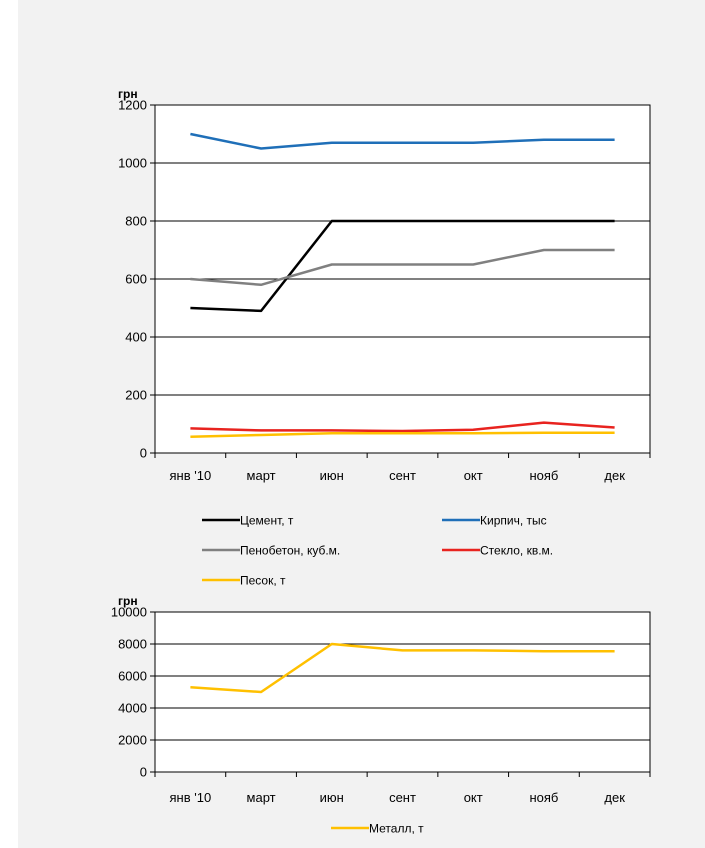 This screenshot has height=848, width=705. What do you see at coordinates (267, 521) in the screenshot?
I see `legend-label: Цемент, т` at bounding box center [267, 521].